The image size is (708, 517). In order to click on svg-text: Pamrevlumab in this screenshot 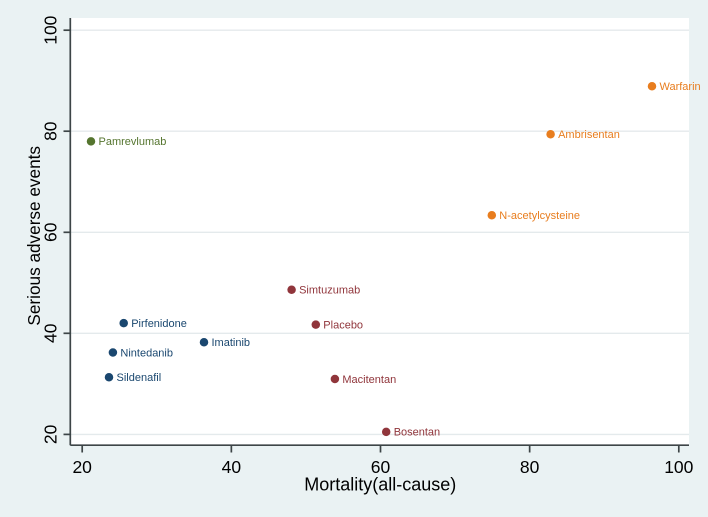, I will do `click(133, 142)`.